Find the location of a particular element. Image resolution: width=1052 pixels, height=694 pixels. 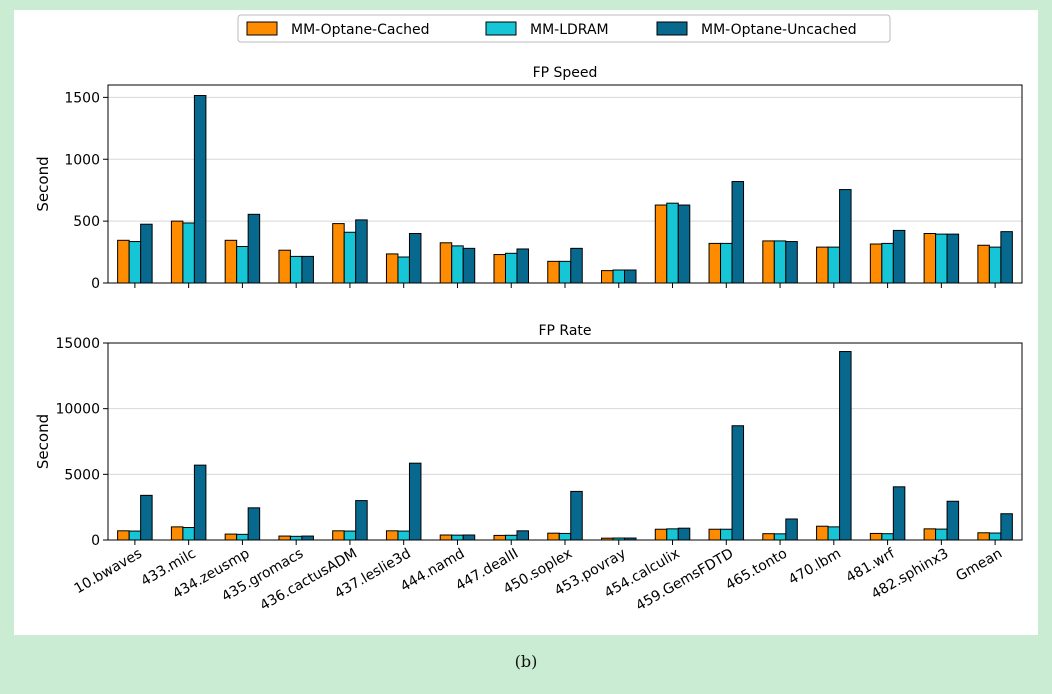

bar-mm-ldram-459-gemsfdtd is located at coordinates (726, 534).